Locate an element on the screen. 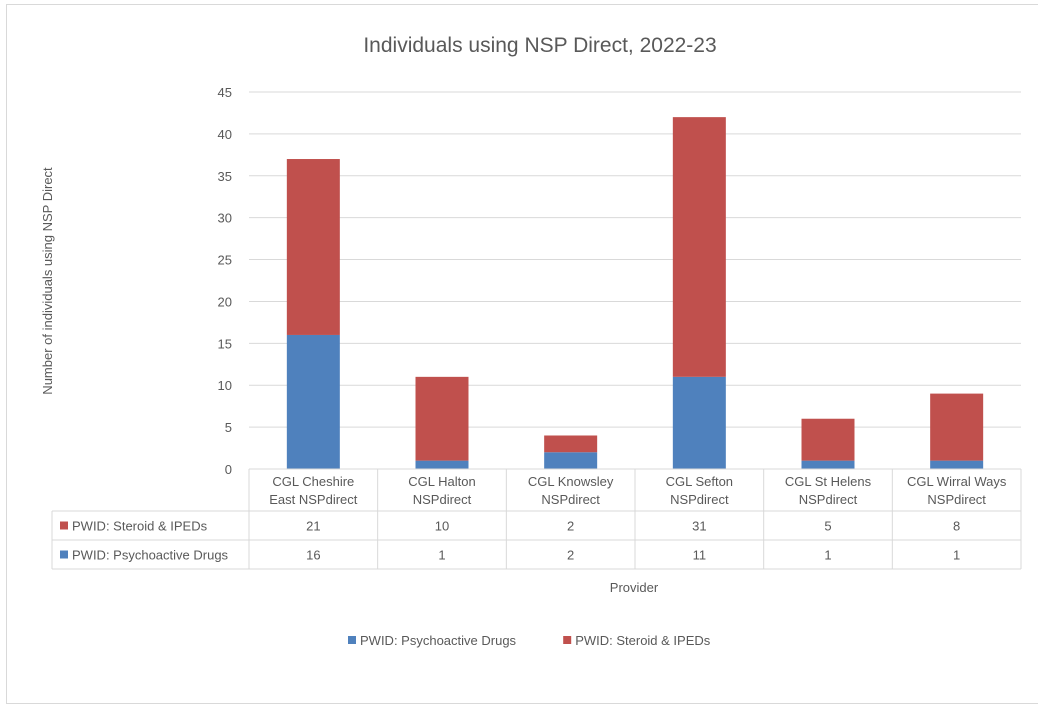  data-label: 5 is located at coordinates (827, 526).